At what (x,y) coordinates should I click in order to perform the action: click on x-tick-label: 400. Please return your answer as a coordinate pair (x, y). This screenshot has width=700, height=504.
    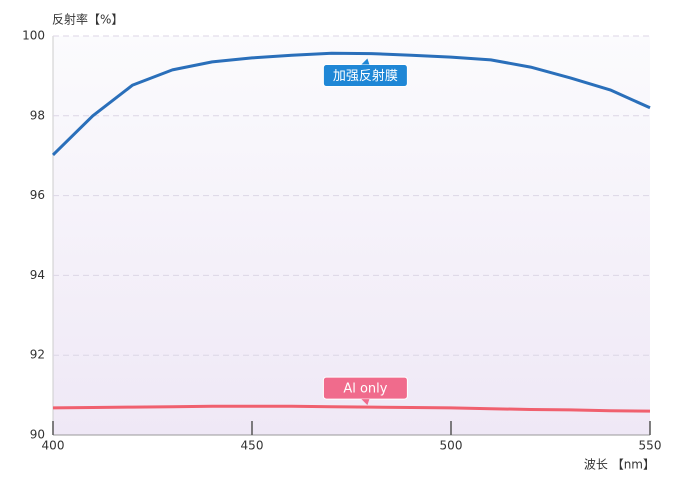
    Looking at the image, I should click on (53, 446).